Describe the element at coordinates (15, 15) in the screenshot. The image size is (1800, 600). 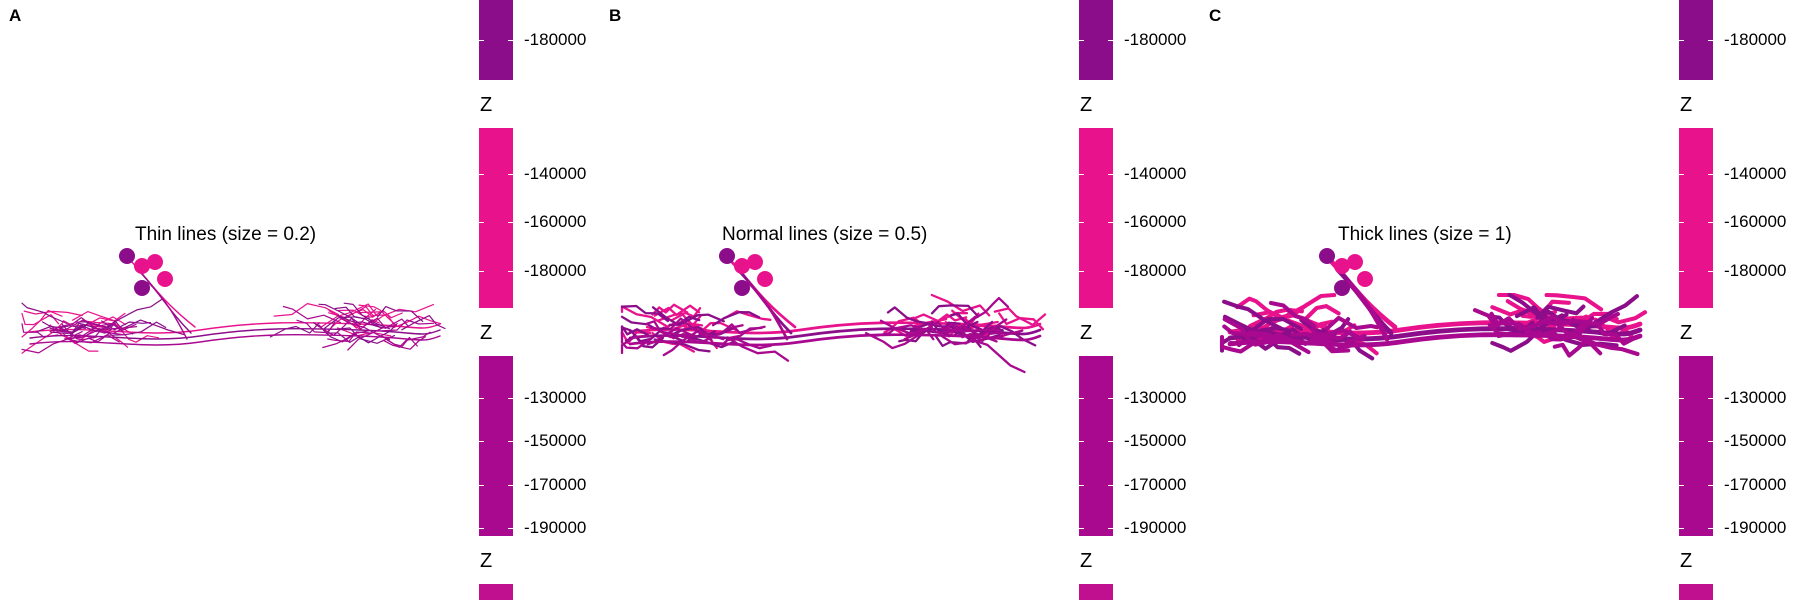
I see `panel-label: A` at that location.